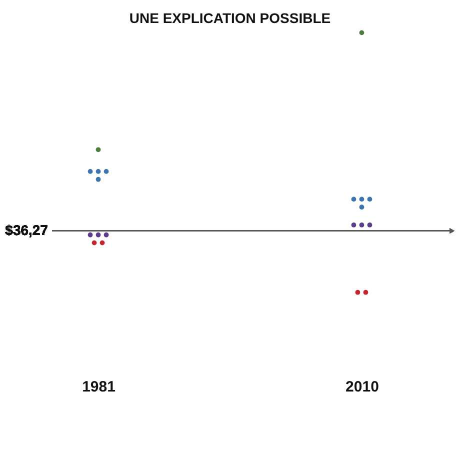  I want to click on x-tick-label: 1981, so click(99, 387).